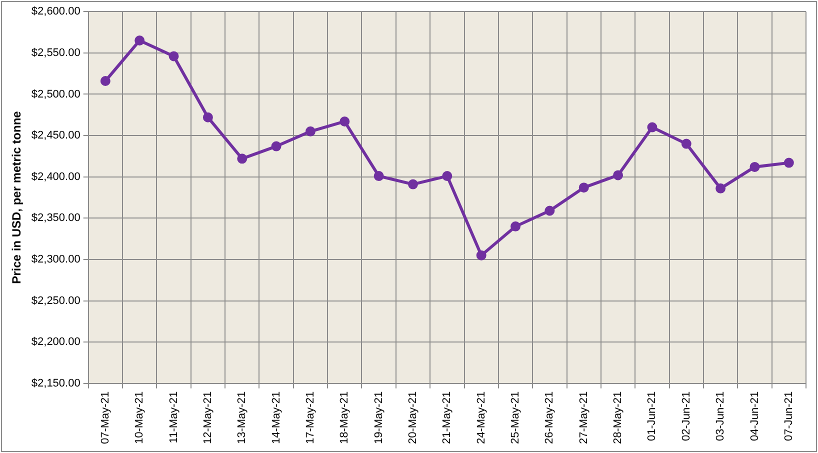 This screenshot has height=453, width=818. What do you see at coordinates (720, 416) in the screenshot?
I see `x-tick-label: 03-Jun-21` at bounding box center [720, 416].